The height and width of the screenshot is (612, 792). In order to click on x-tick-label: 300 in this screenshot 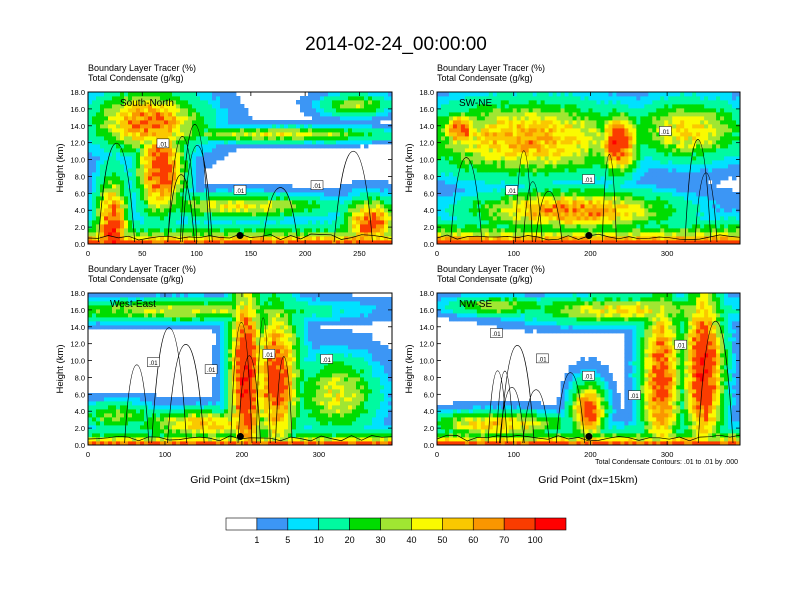, I will do `click(667, 253)`.